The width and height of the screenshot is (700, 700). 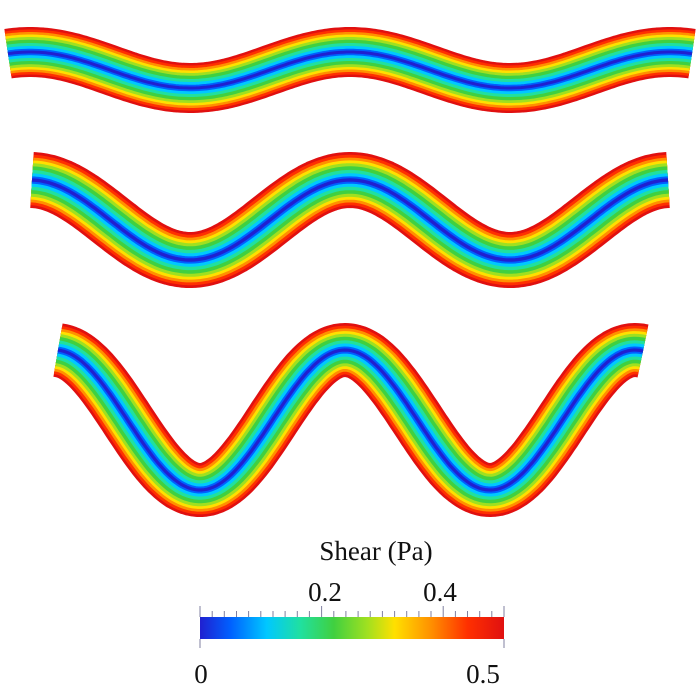 What do you see at coordinates (201, 674) in the screenshot?
I see `colorbar-min-label: 0` at bounding box center [201, 674].